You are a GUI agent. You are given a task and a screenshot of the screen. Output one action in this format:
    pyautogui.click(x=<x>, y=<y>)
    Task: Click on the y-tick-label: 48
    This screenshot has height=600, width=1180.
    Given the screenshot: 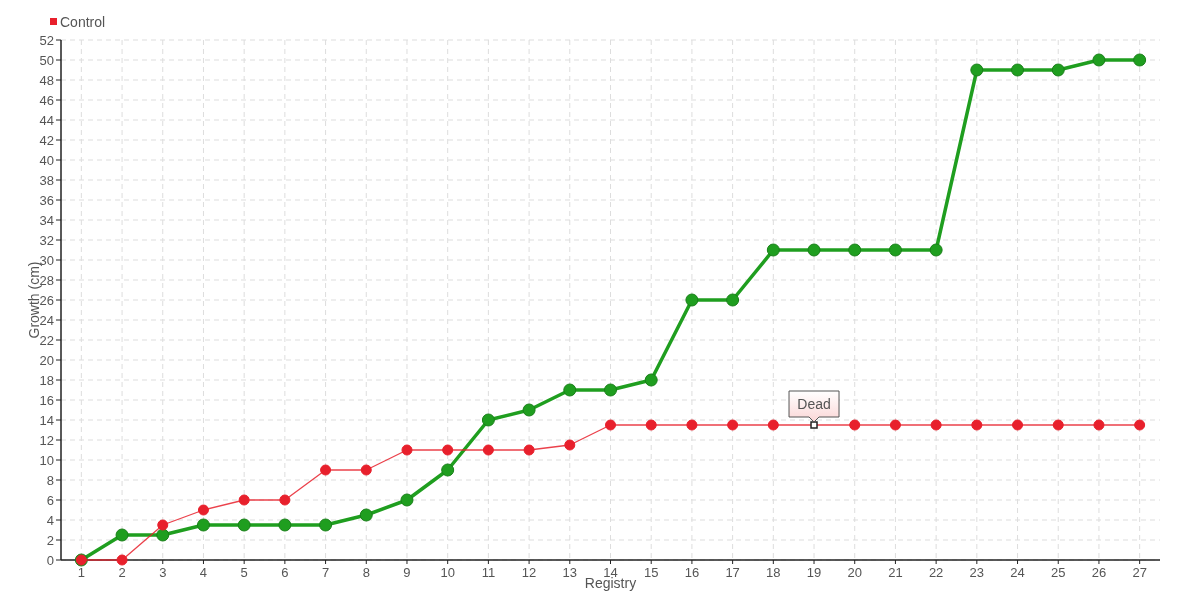 What is the action you would take?
    pyautogui.click(x=46, y=80)
    